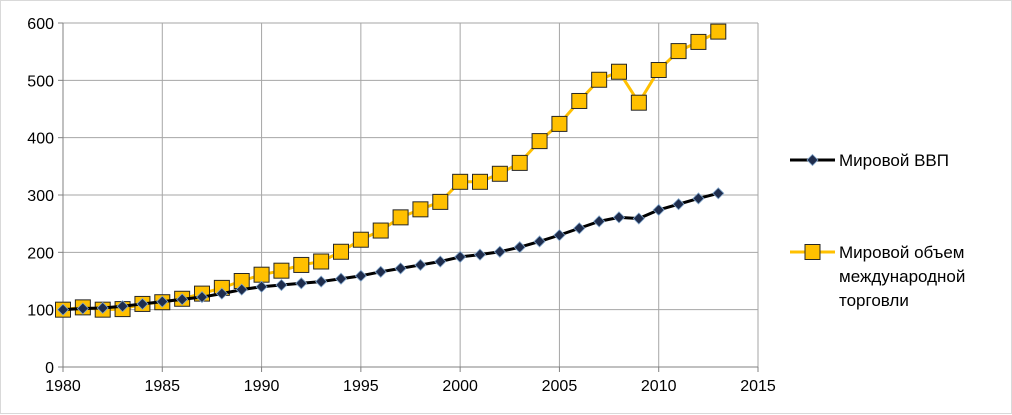  What do you see at coordinates (40, 253) in the screenshot?
I see `y-tick-label: 200` at bounding box center [40, 253].